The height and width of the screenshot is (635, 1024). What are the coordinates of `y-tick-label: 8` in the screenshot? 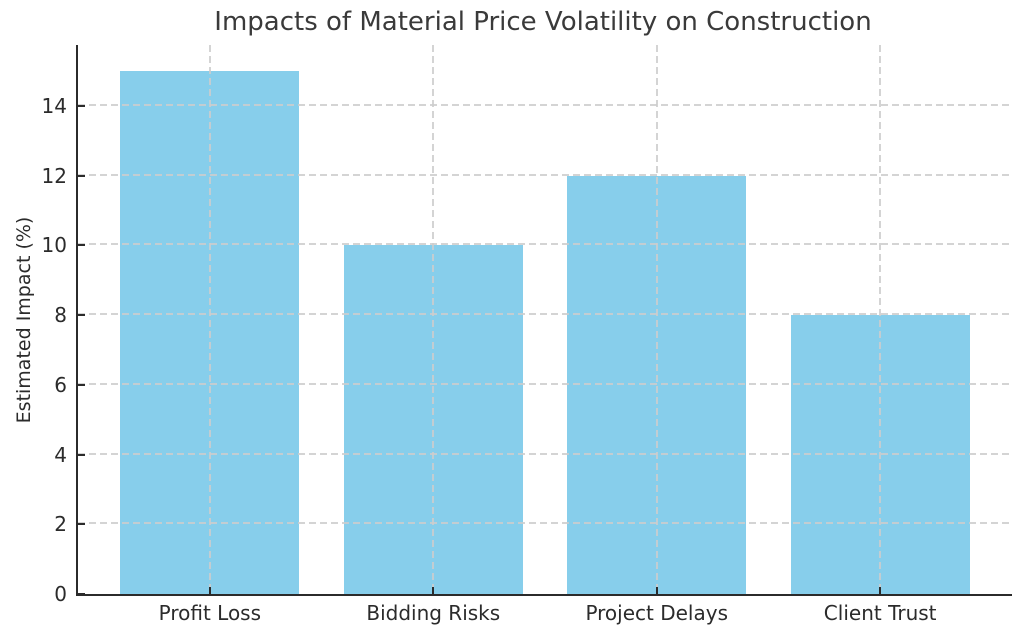 It's located at (60, 315).